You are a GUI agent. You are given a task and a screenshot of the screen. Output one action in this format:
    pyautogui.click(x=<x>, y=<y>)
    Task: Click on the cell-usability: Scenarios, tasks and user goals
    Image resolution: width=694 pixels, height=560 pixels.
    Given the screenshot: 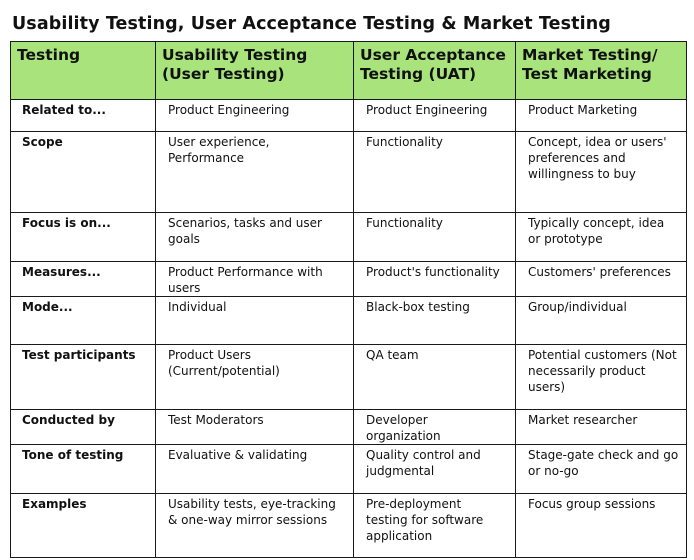 What is the action you would take?
    pyautogui.click(x=254, y=237)
    